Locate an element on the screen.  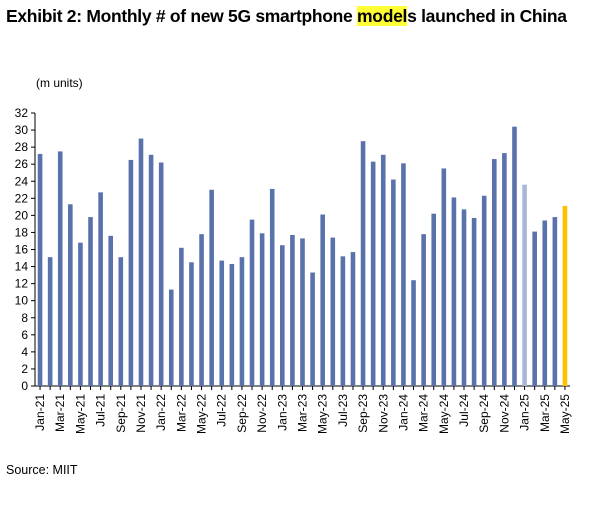
title-highlight: model is located at coordinates (382, 16).